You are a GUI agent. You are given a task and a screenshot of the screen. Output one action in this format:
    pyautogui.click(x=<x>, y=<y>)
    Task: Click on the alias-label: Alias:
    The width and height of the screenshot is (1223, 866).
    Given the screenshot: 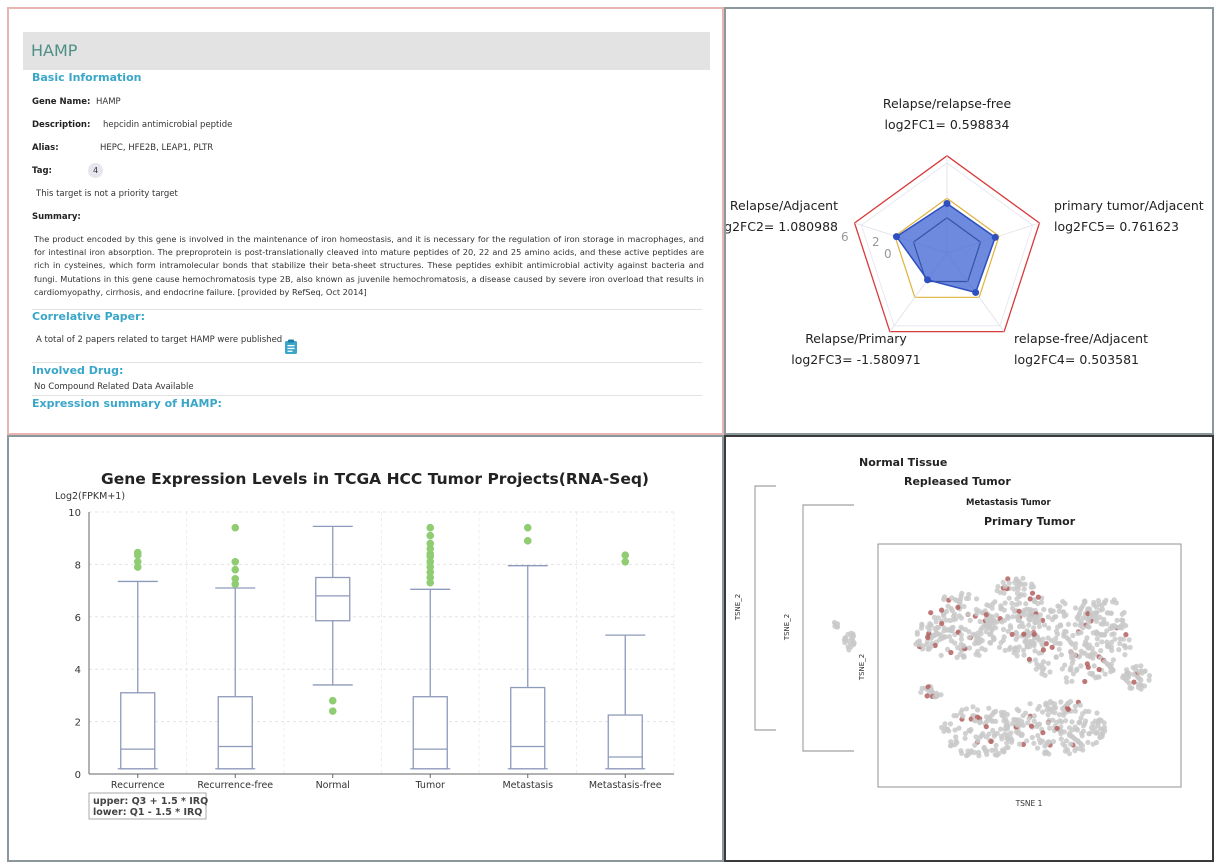 What is the action you would take?
    pyautogui.click(x=45, y=148)
    